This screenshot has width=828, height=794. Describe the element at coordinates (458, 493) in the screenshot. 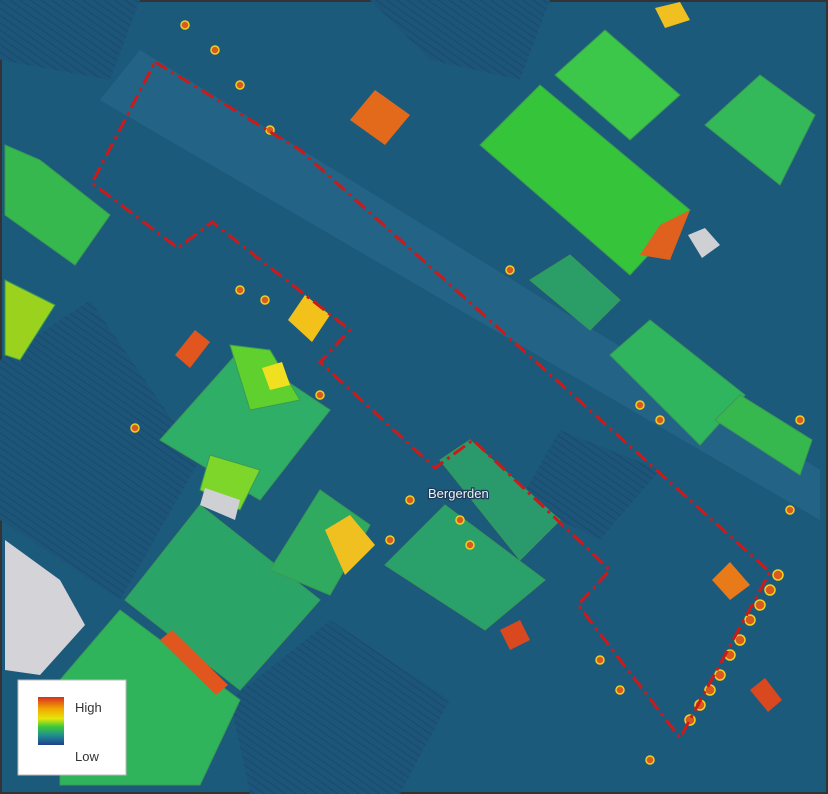

I see `place-label: Bergerden` at that location.